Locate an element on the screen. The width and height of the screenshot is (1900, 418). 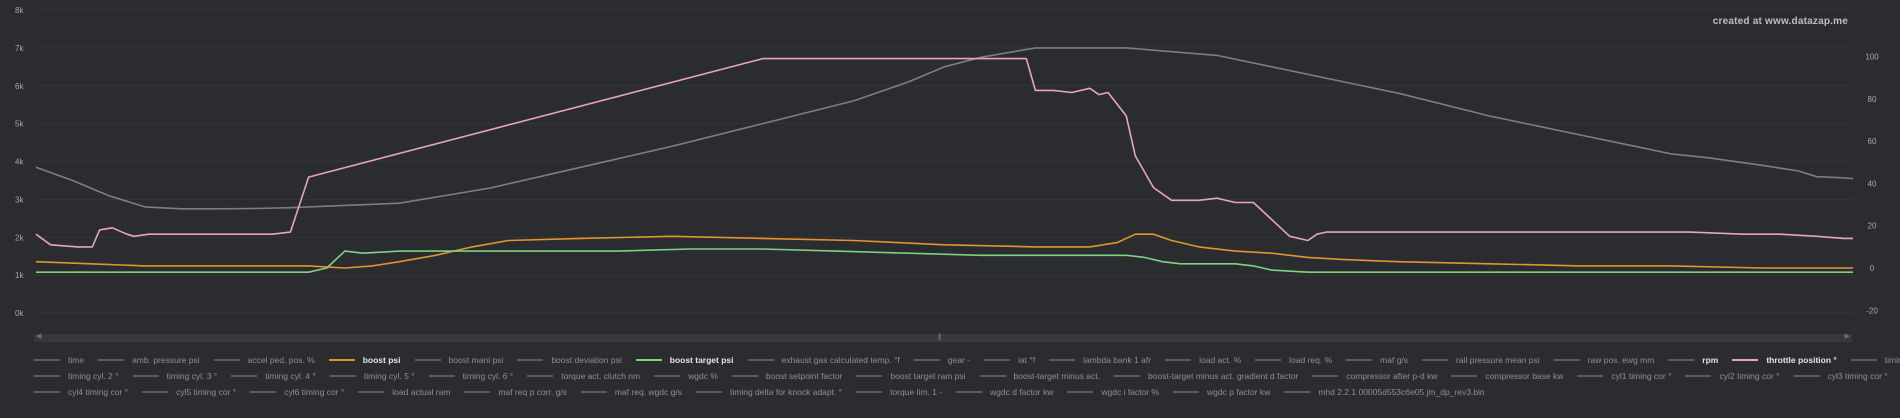
legend-item: iat °f is located at coordinates (1009, 360).